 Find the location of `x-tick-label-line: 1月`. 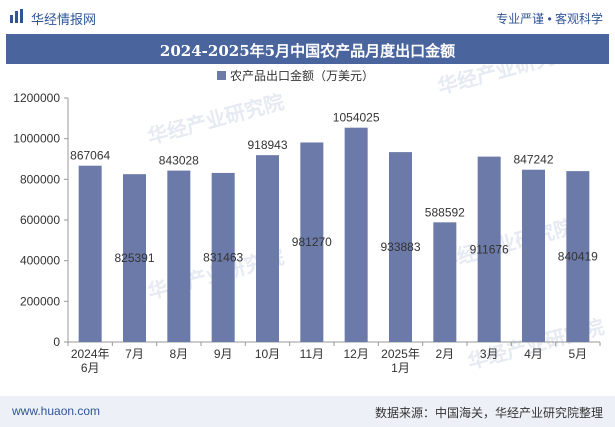

x-tick-label-line: 1月 is located at coordinates (400, 368).